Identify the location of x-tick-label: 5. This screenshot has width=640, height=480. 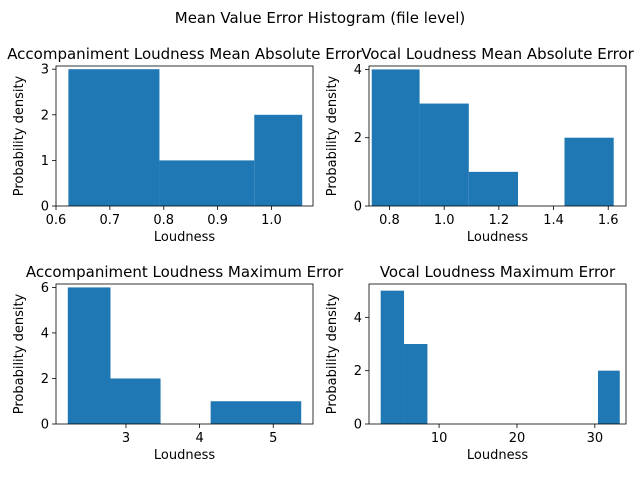
(273, 438).